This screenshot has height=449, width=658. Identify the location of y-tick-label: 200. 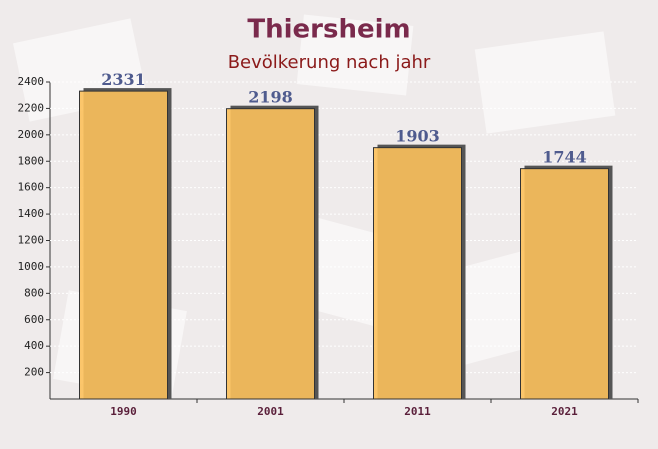
(34, 372).